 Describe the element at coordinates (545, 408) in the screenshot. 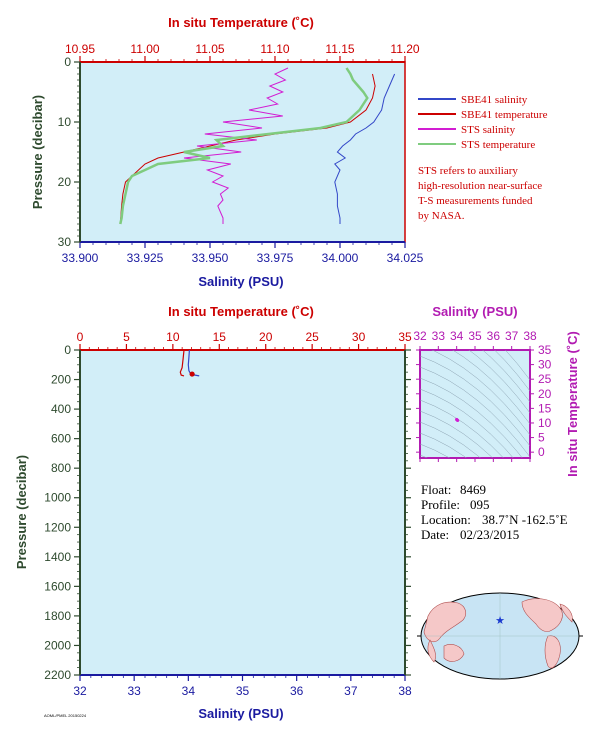

I see `ts-temp-tick-label: 15` at that location.